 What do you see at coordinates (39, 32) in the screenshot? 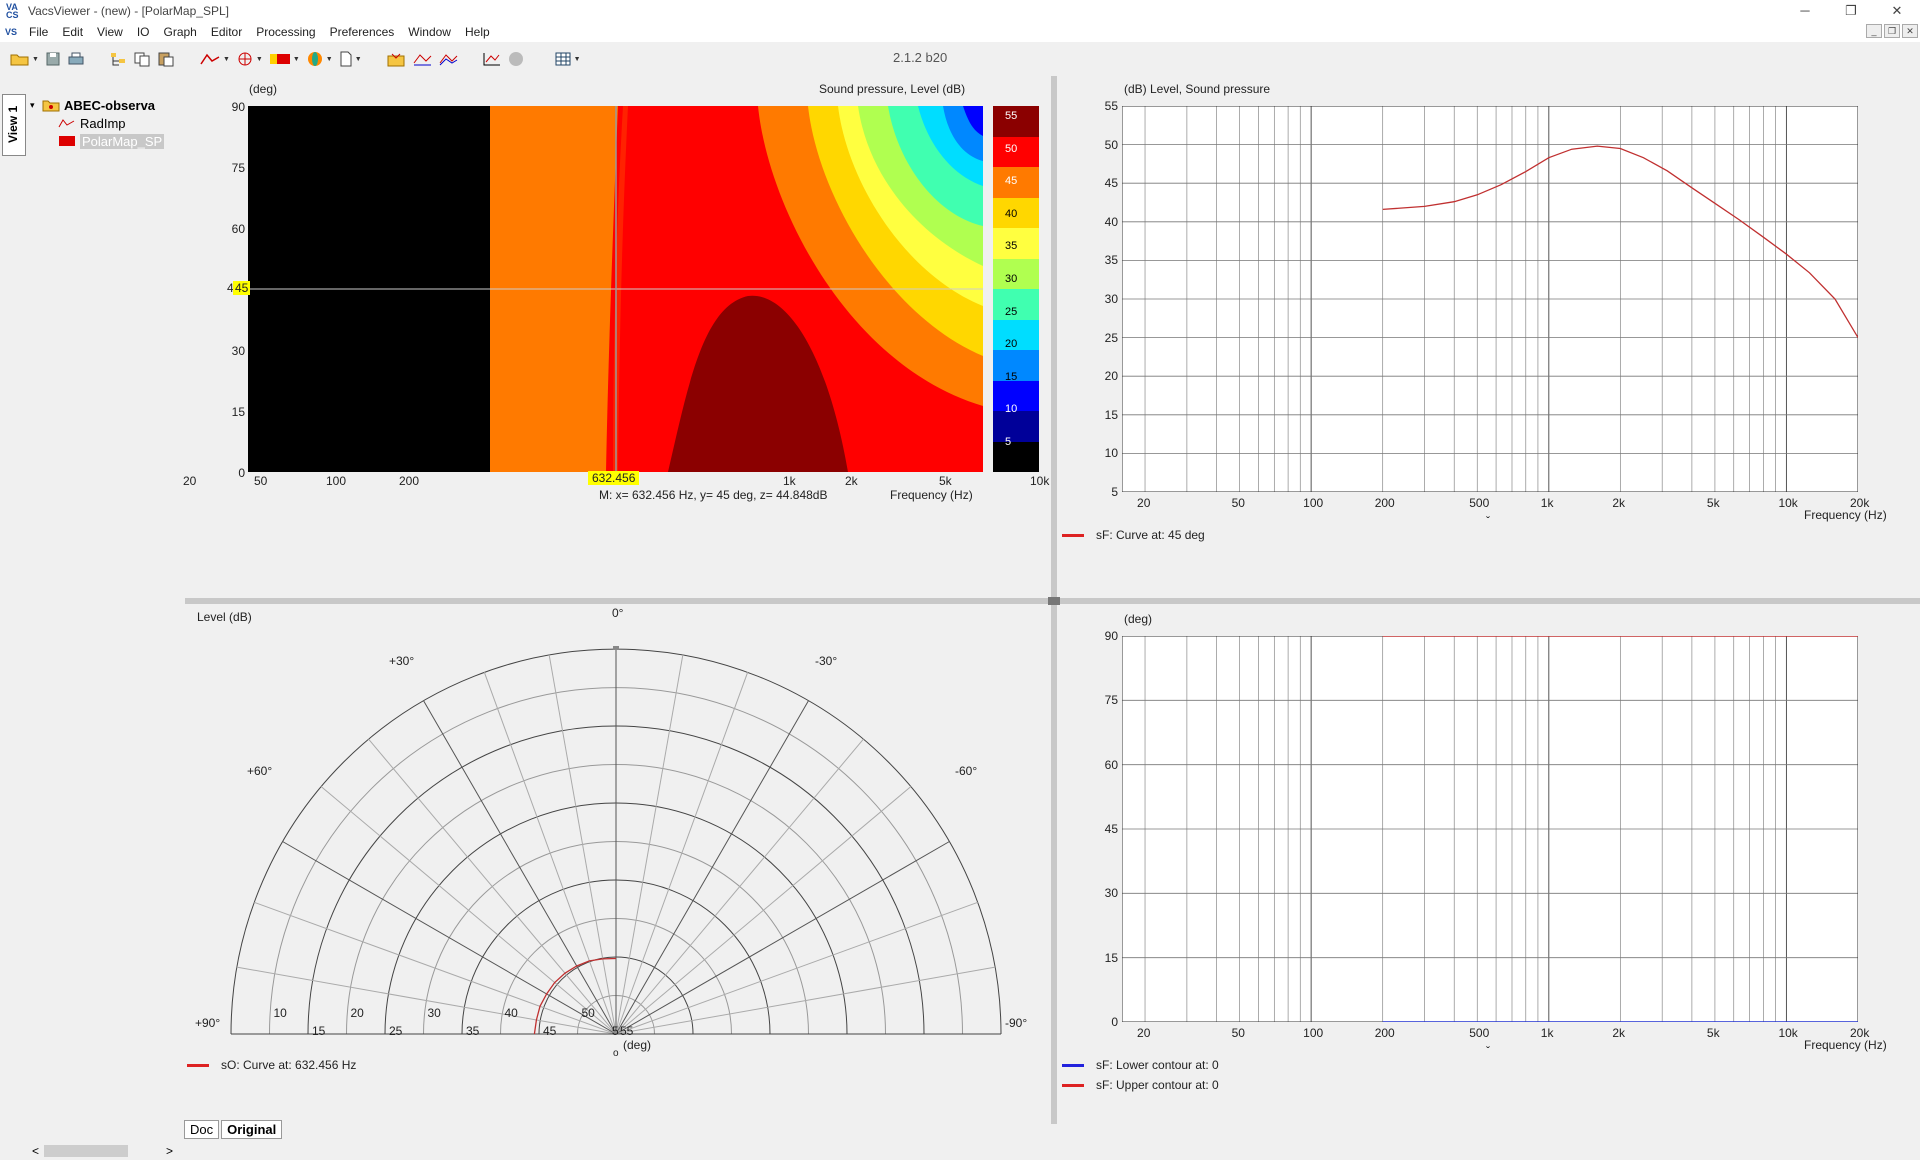
I see `menu-file: File` at bounding box center [39, 32].